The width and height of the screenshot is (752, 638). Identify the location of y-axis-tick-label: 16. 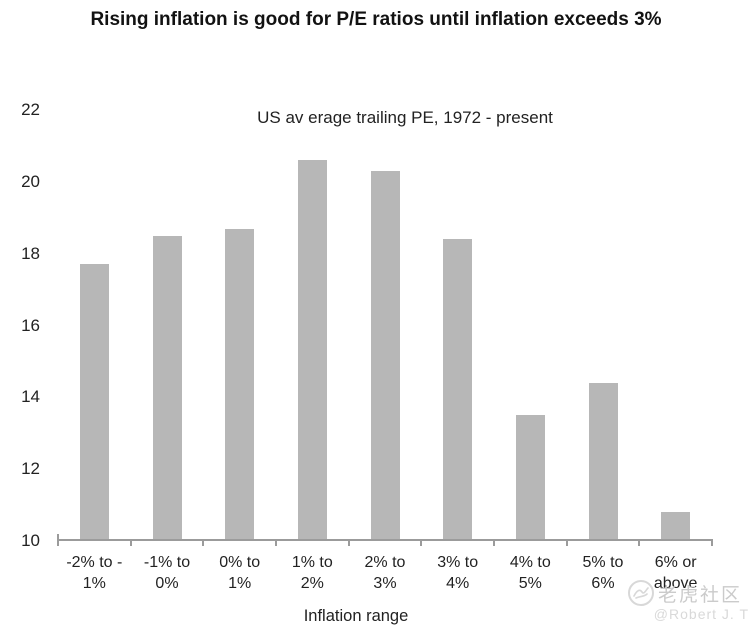
(30, 325).